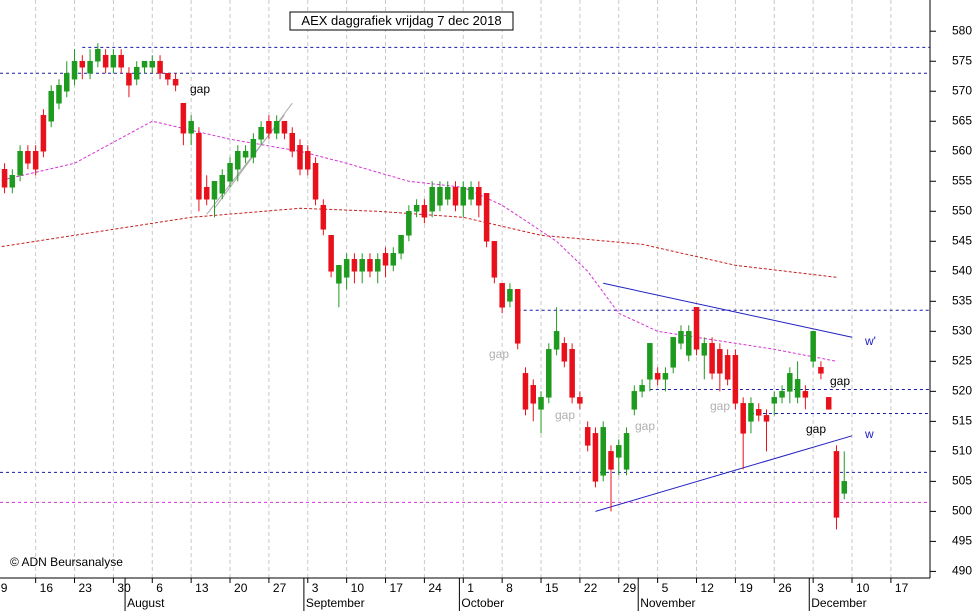 The height and width of the screenshot is (611, 980). What do you see at coordinates (435, 588) in the screenshot?
I see `x-tick-label: 24` at bounding box center [435, 588].